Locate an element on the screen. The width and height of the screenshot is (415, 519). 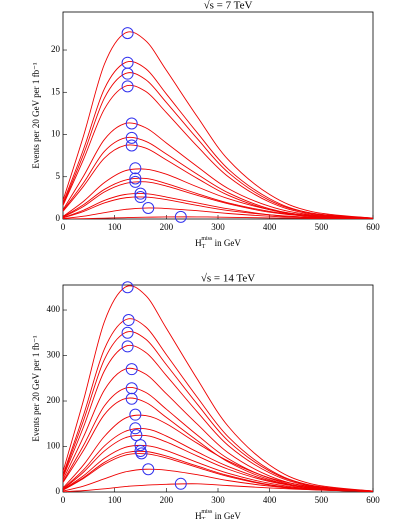
y-tick-label: 15 is located at coordinates (56, 91).